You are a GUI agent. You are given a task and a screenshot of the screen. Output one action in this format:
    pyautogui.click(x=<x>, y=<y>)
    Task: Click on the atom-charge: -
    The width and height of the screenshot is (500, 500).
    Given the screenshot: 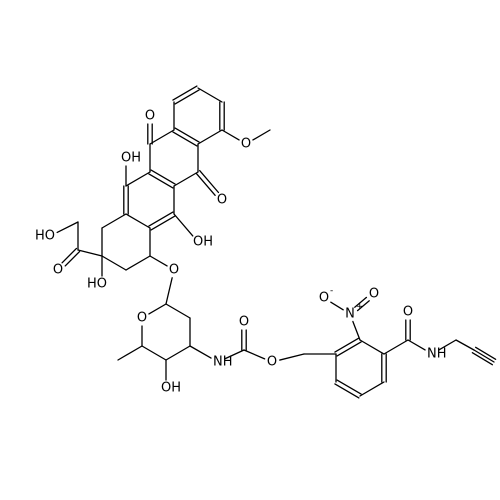 What is the action you would take?
    pyautogui.click(x=331, y=291)
    